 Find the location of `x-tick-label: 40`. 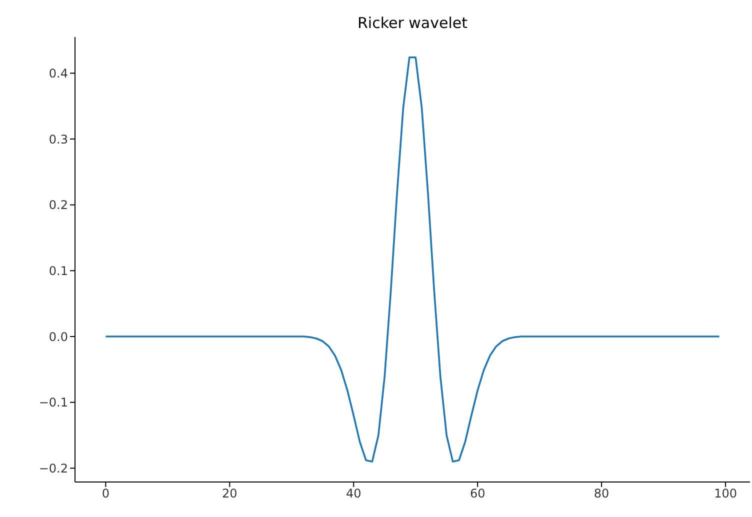

x-tick-label: 40 is located at coordinates (354, 493).